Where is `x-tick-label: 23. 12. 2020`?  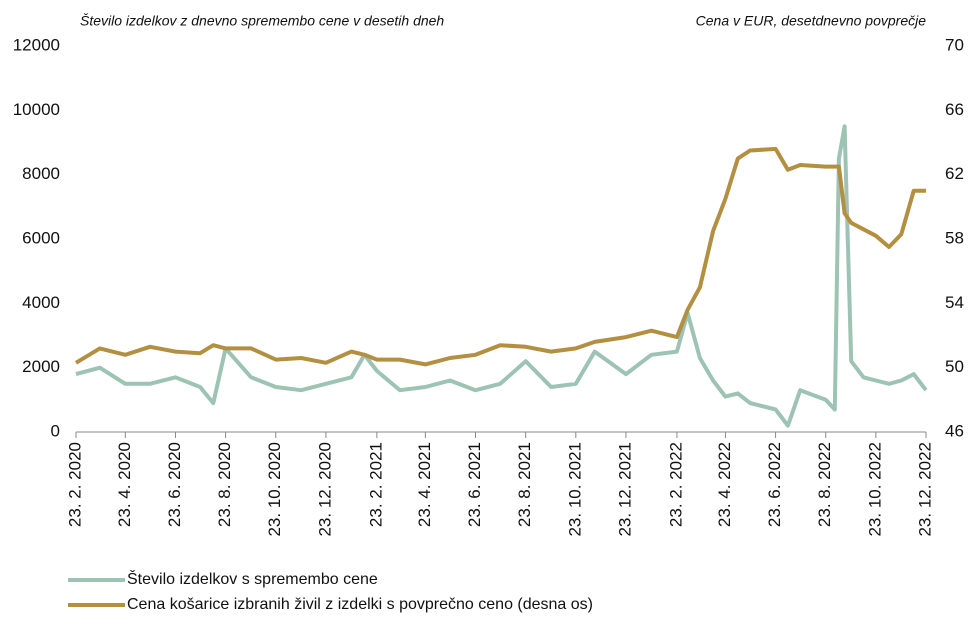 x-tick-label: 23. 12. 2020 is located at coordinates (324, 489).